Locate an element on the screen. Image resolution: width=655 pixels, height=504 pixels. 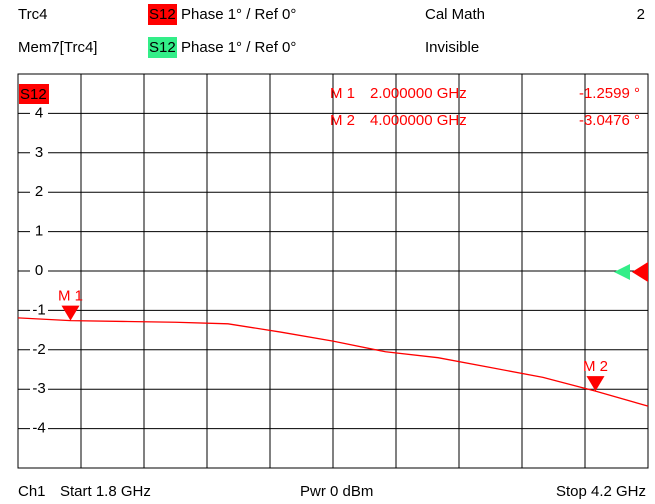
y-tick-label: -4 is located at coordinates (38, 428).